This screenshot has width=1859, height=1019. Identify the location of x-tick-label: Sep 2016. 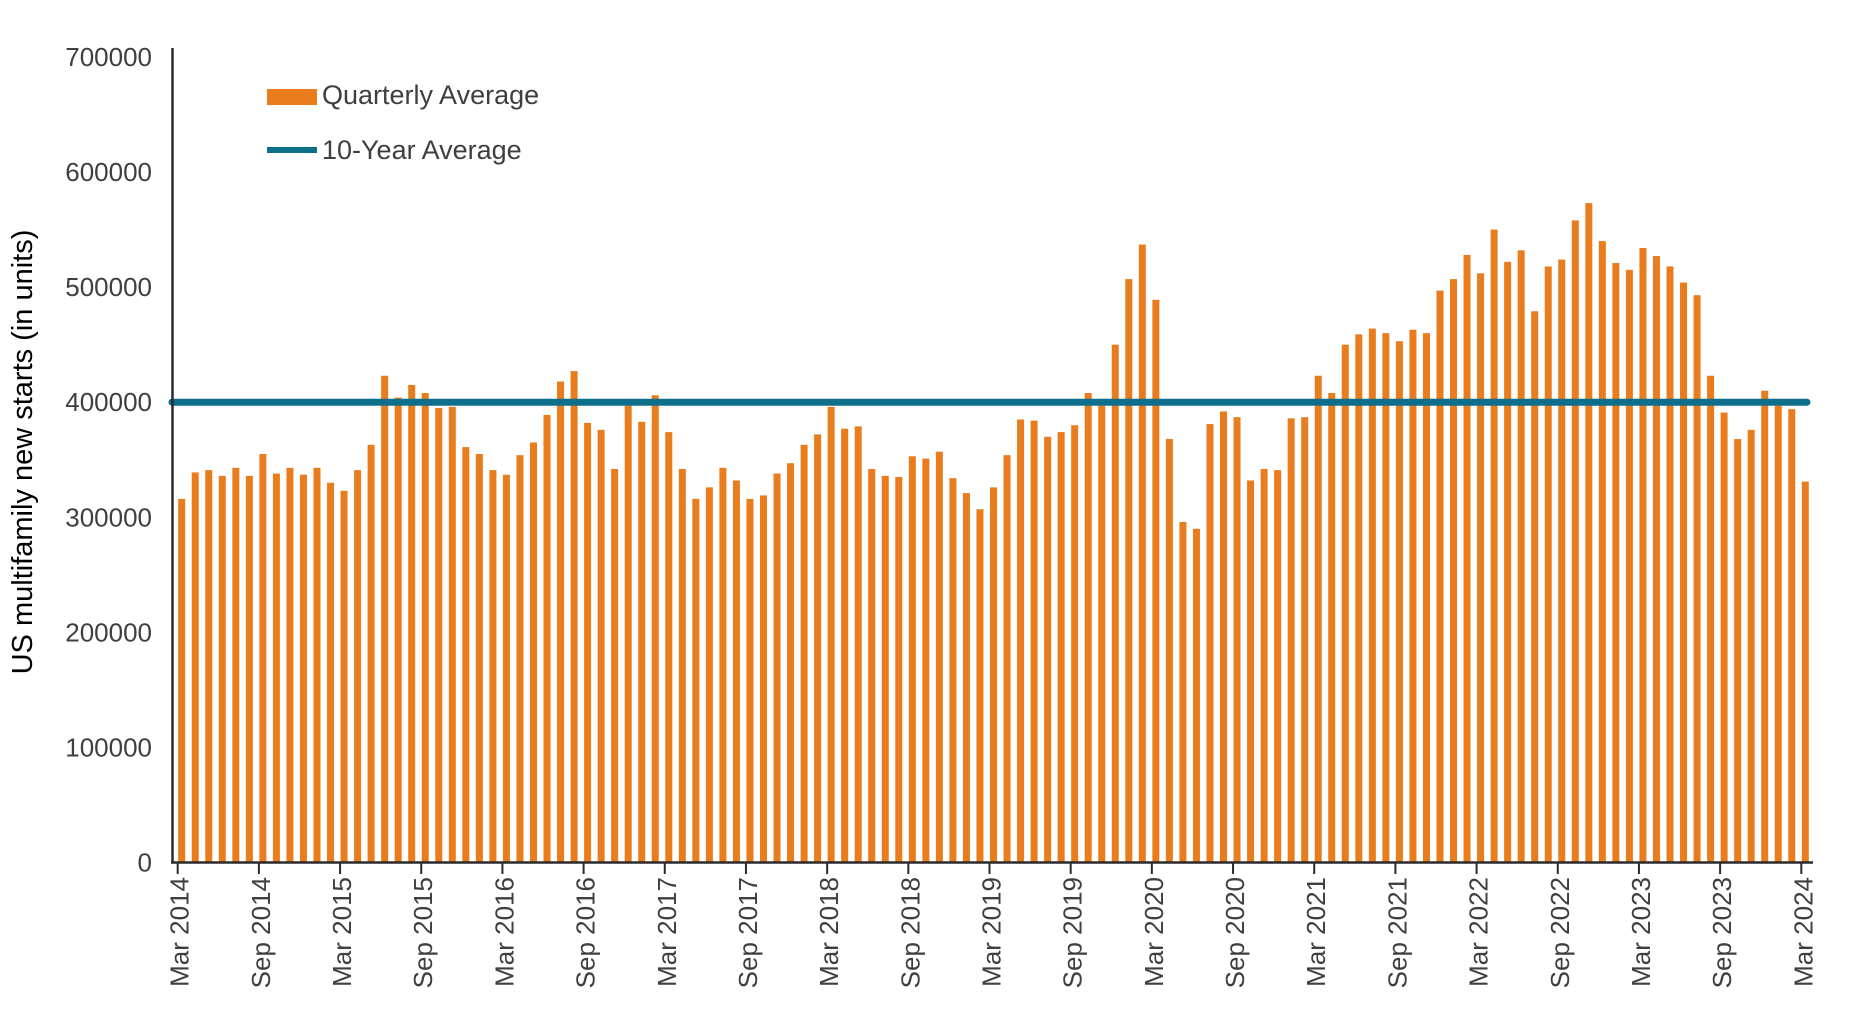
(586, 932).